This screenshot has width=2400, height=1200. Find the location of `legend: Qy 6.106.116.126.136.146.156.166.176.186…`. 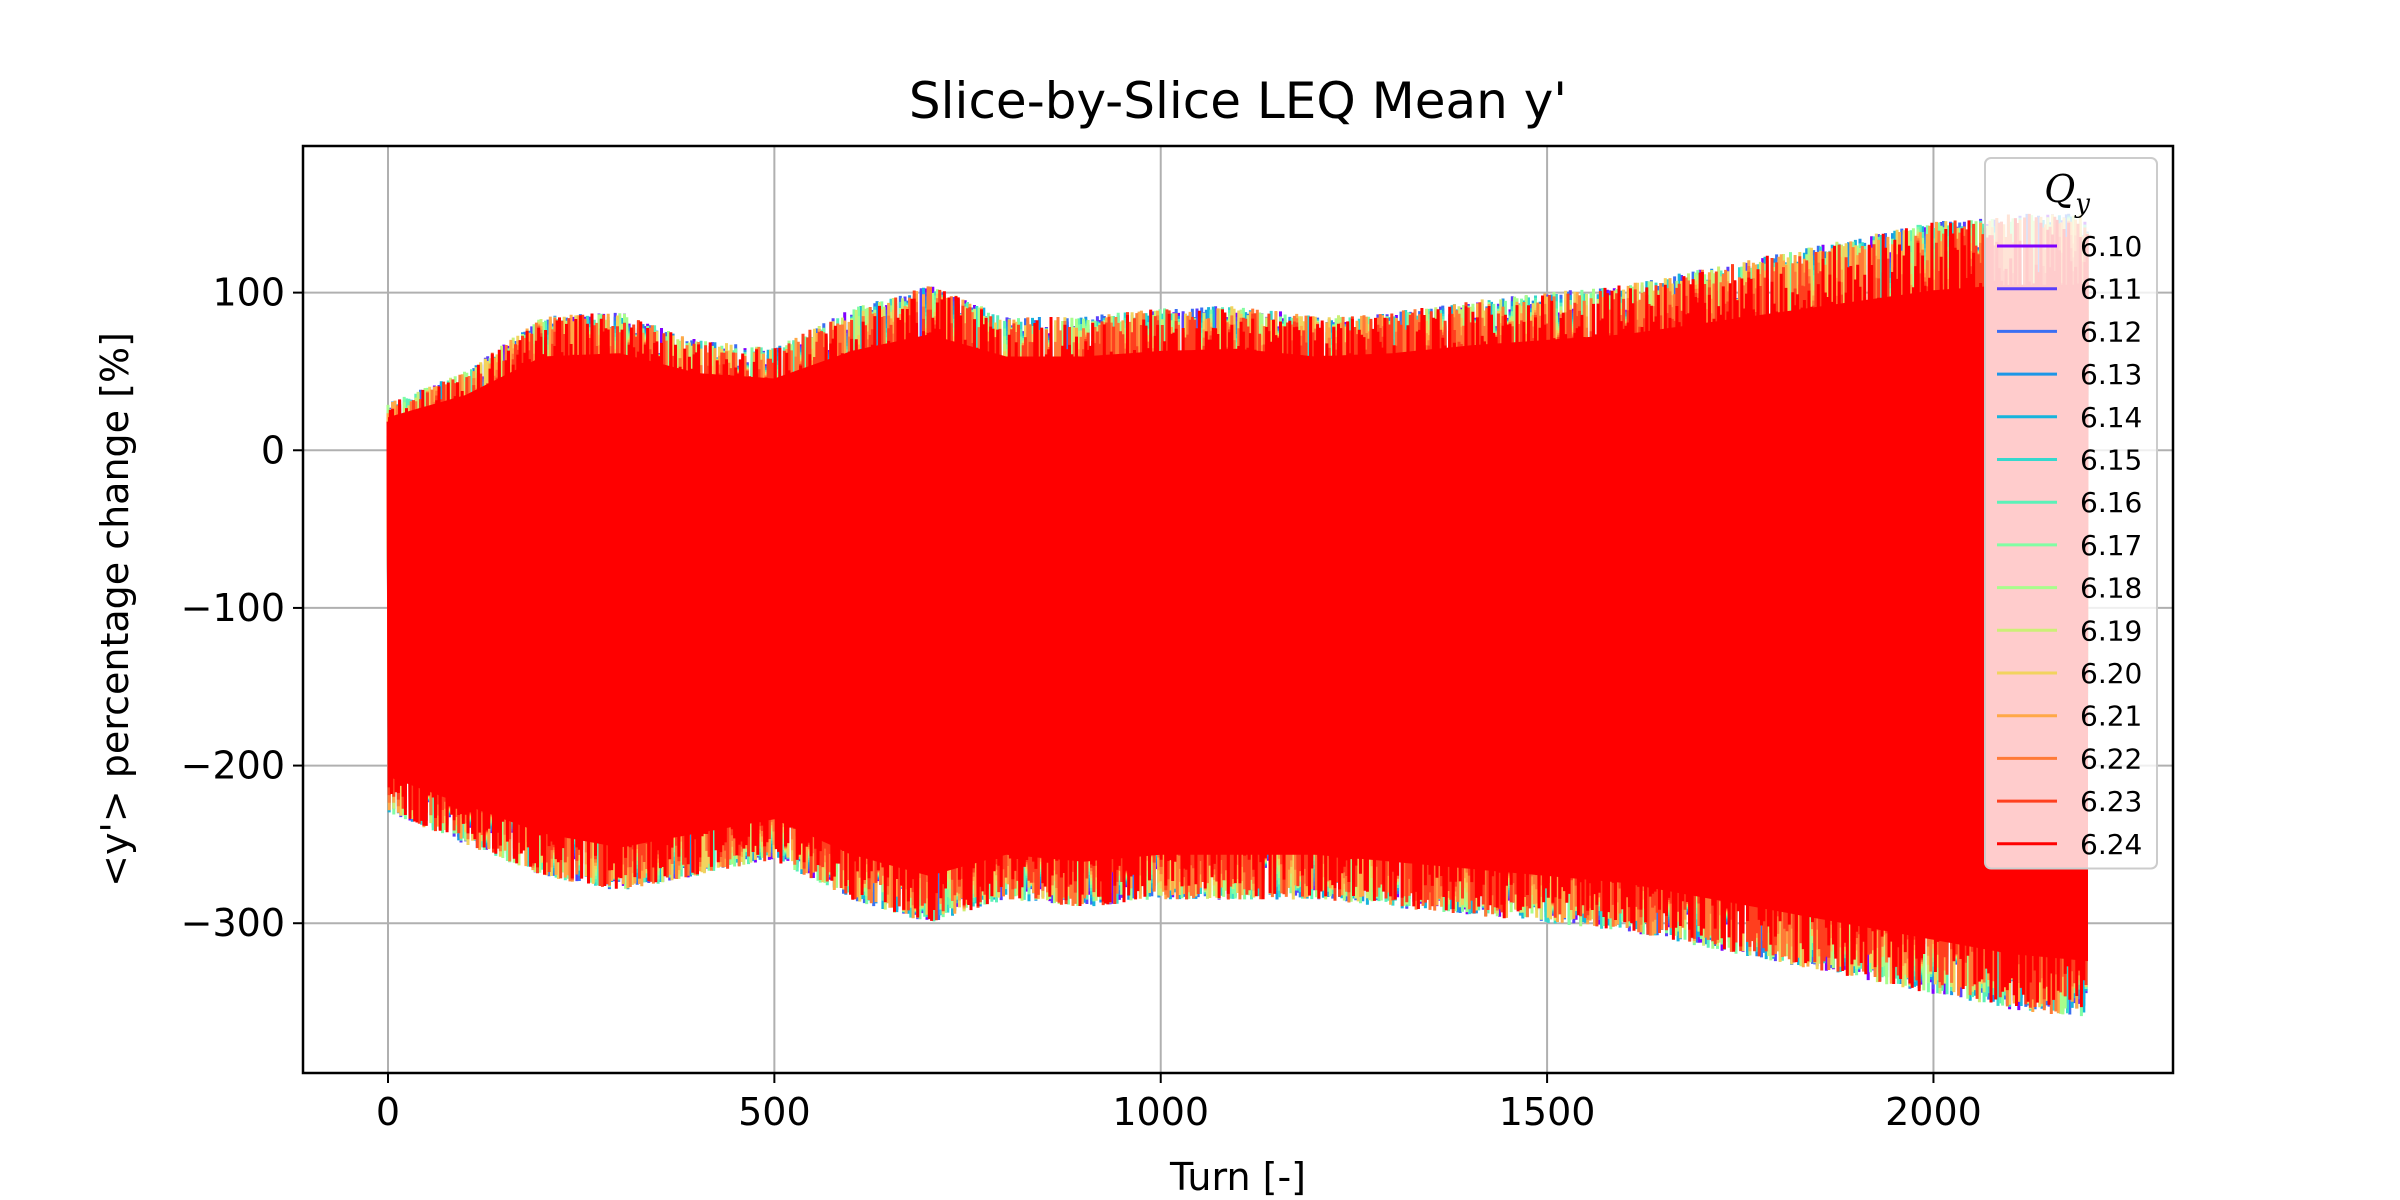

legend: Qy 6.106.116.126.136.146.156.166.176.186… is located at coordinates (2071, 513).